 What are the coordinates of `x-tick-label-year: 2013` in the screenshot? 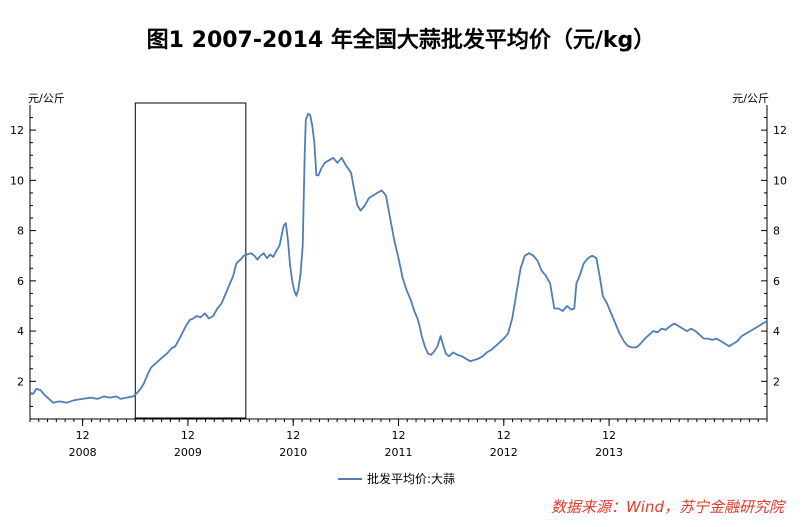 It's located at (609, 452).